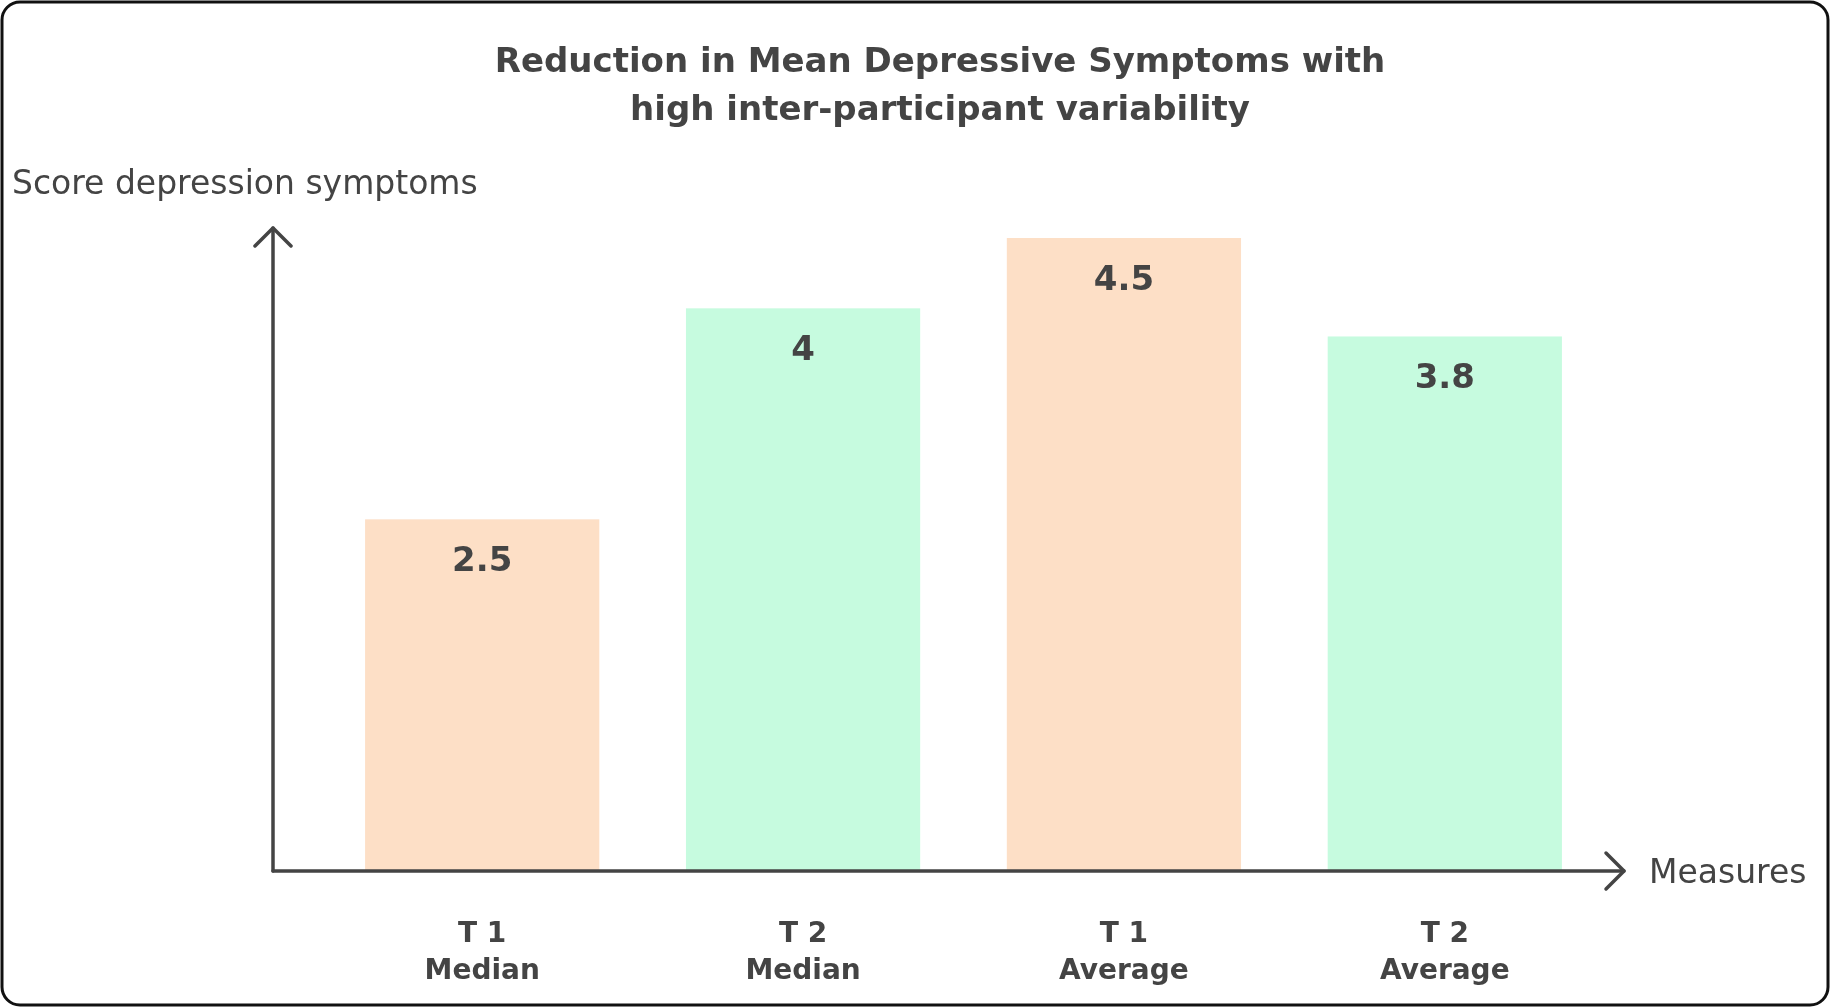 The image size is (1830, 1007). What do you see at coordinates (482, 951) in the screenshot?
I see `x-tick-label: T 1 Median` at bounding box center [482, 951].